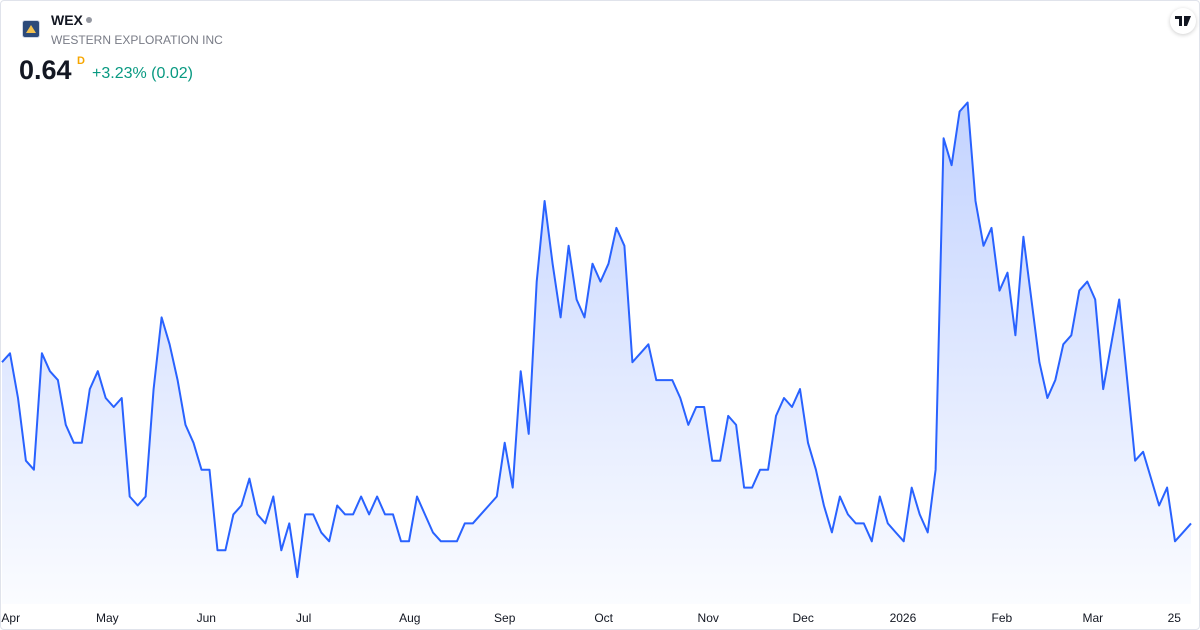 The height and width of the screenshot is (630, 1200). I want to click on x-tick-label: 25, so click(1175, 618).